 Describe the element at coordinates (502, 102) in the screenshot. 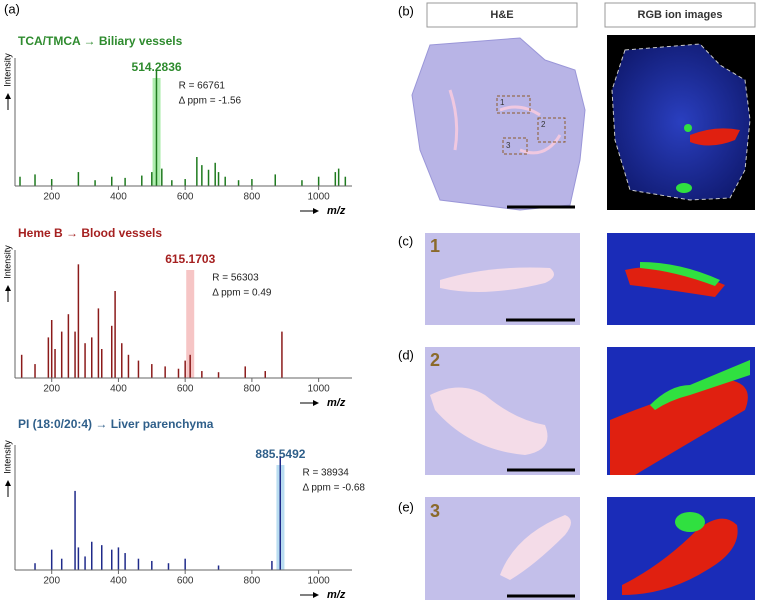

I see `roi-label: 1` at that location.